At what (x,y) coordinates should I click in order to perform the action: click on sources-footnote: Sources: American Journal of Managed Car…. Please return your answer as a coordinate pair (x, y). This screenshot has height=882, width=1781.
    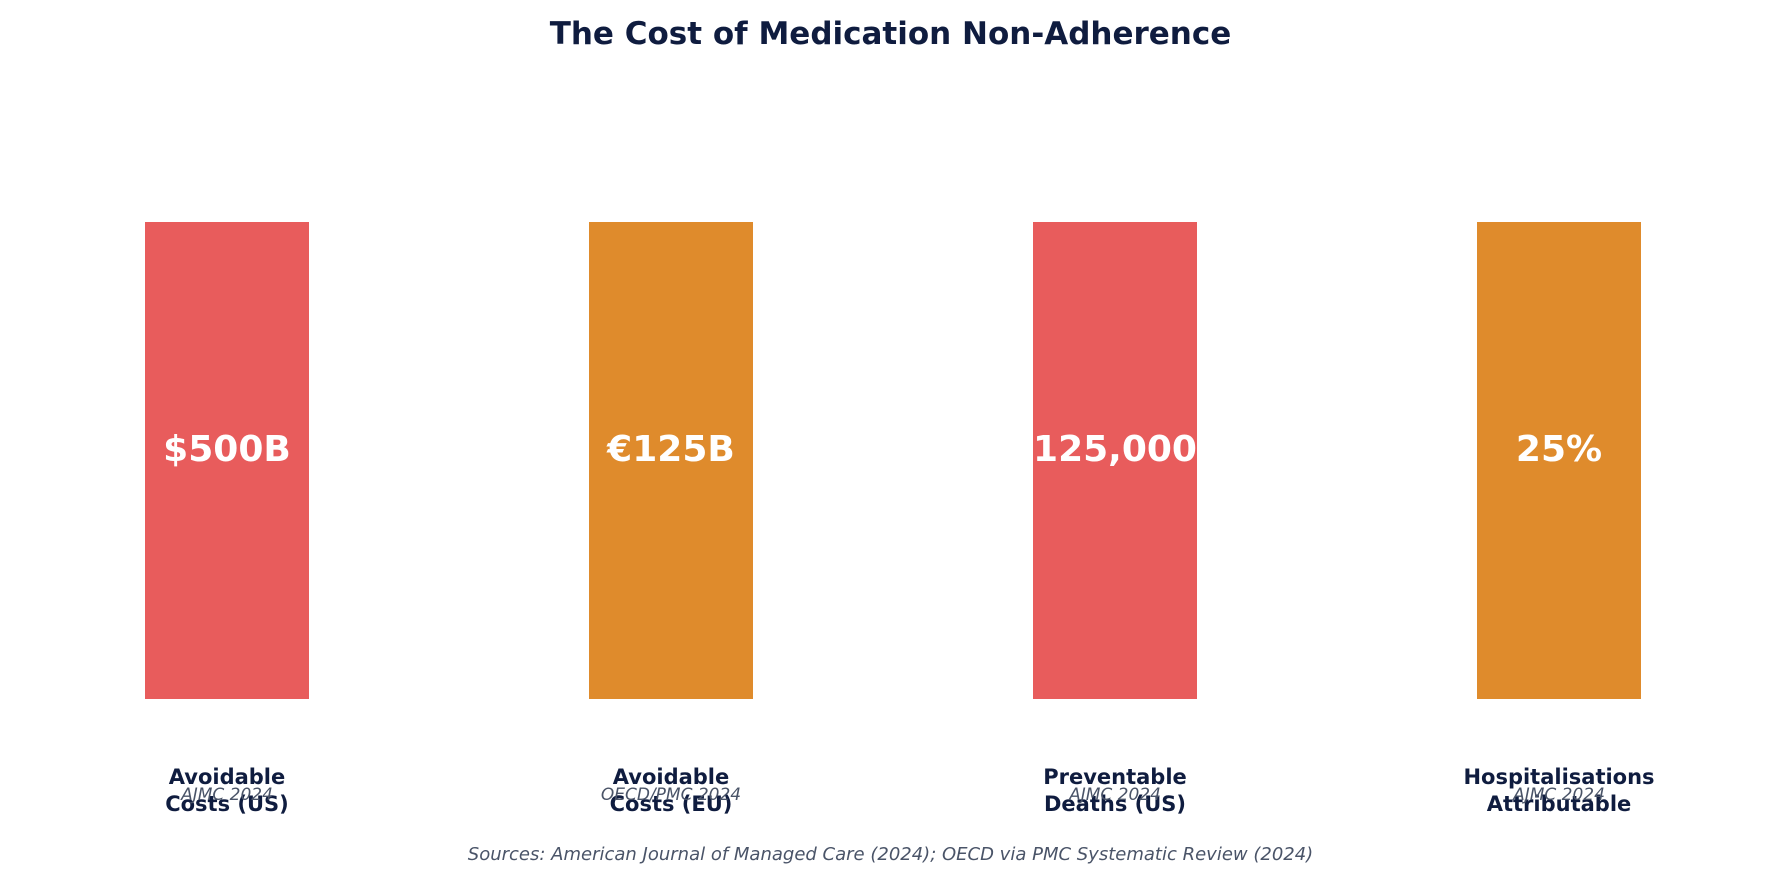
    Looking at the image, I should click on (890, 854).